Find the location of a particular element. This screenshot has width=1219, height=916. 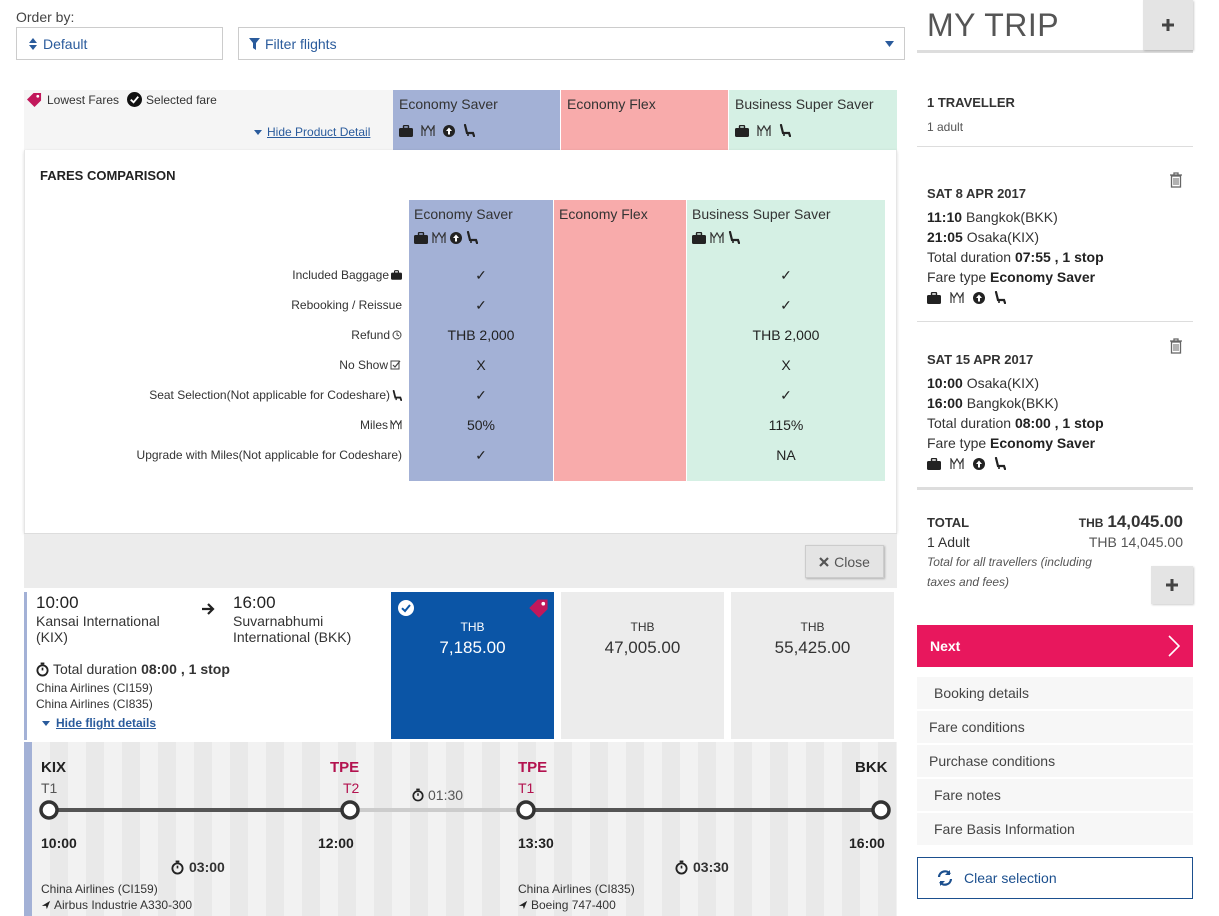

cell-saver-miles: 50% is located at coordinates (481, 425).